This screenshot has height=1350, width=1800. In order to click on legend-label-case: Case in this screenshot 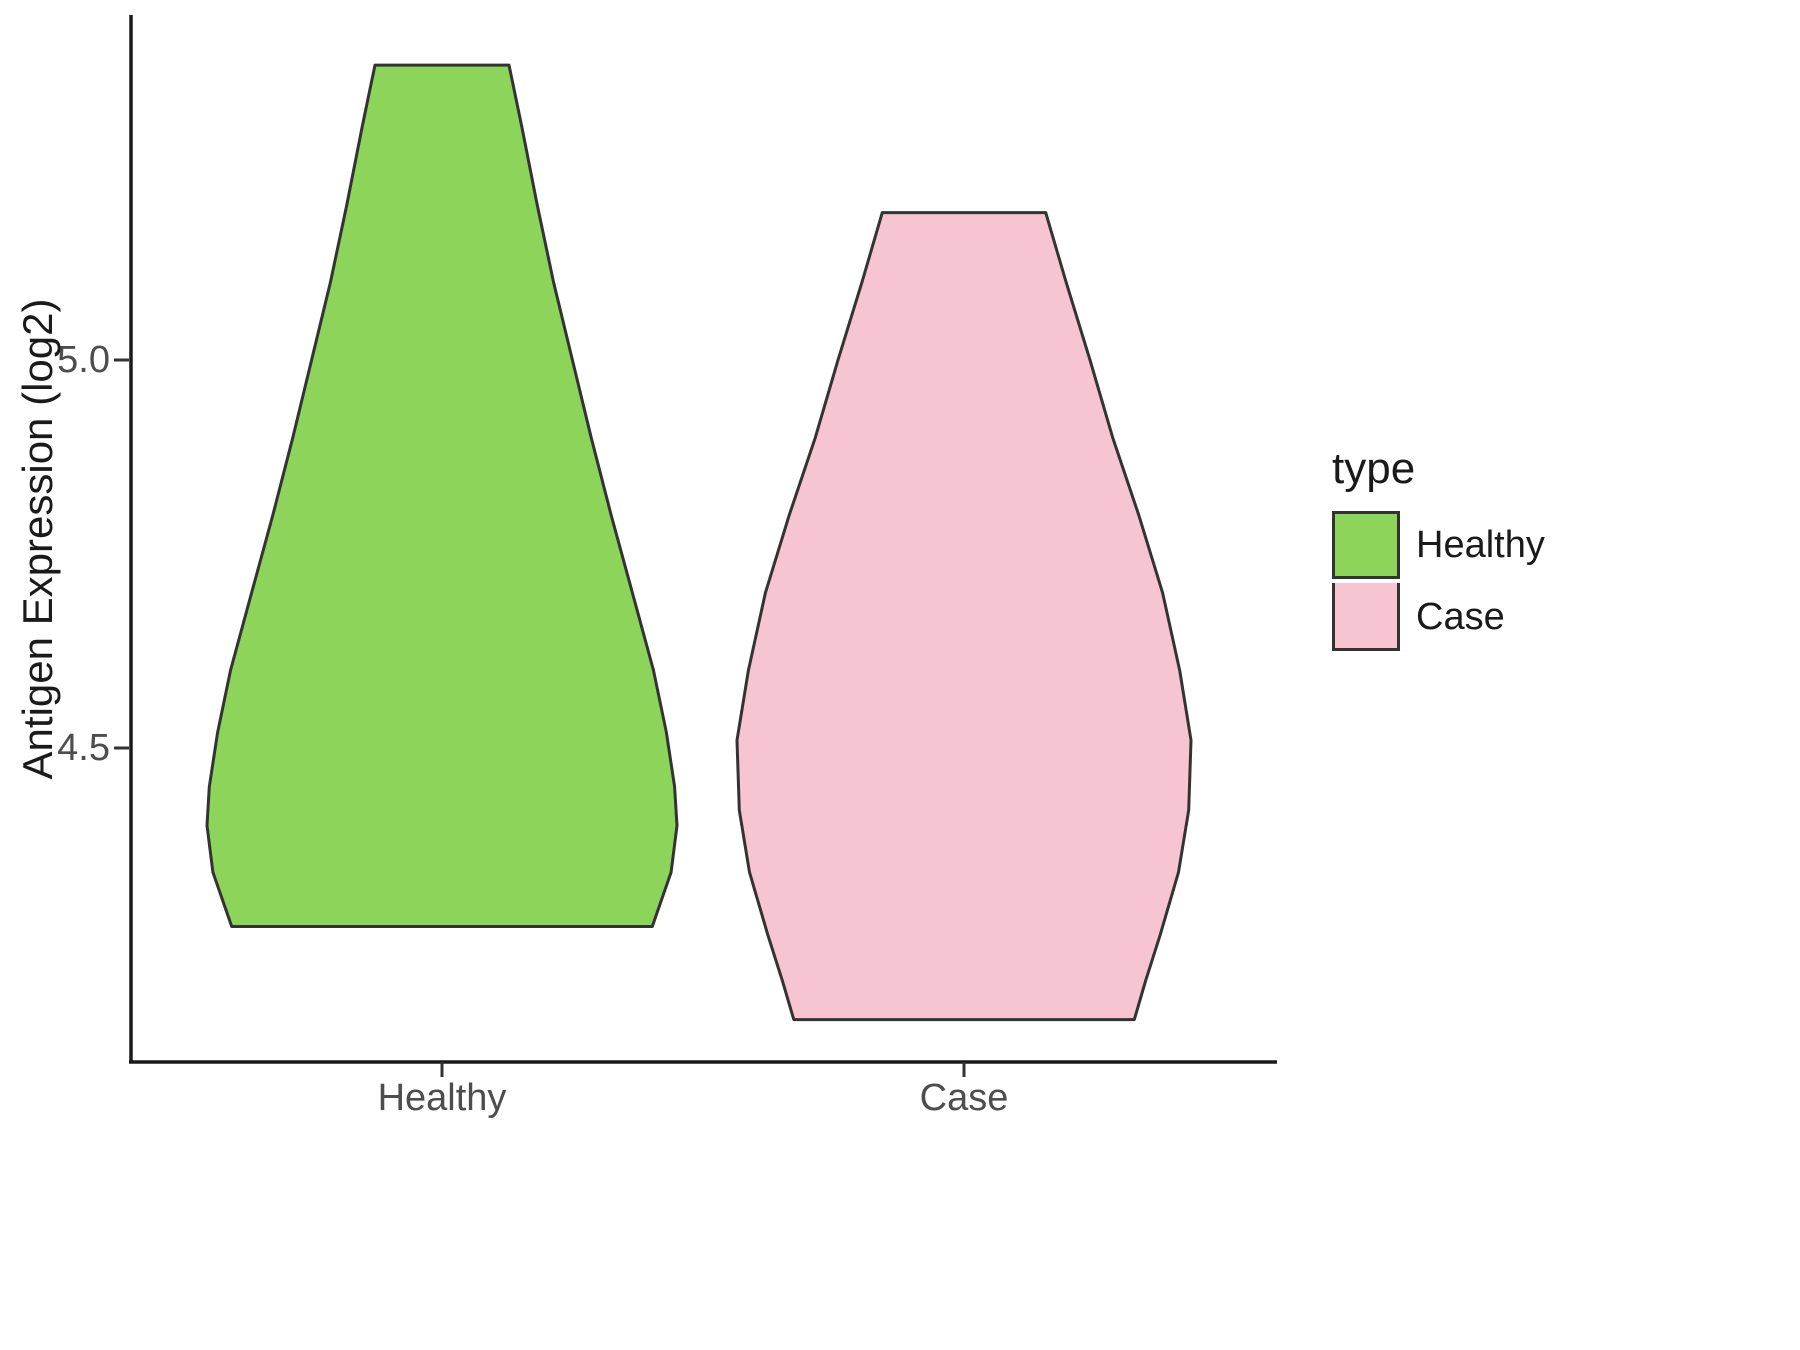, I will do `click(1460, 617)`.